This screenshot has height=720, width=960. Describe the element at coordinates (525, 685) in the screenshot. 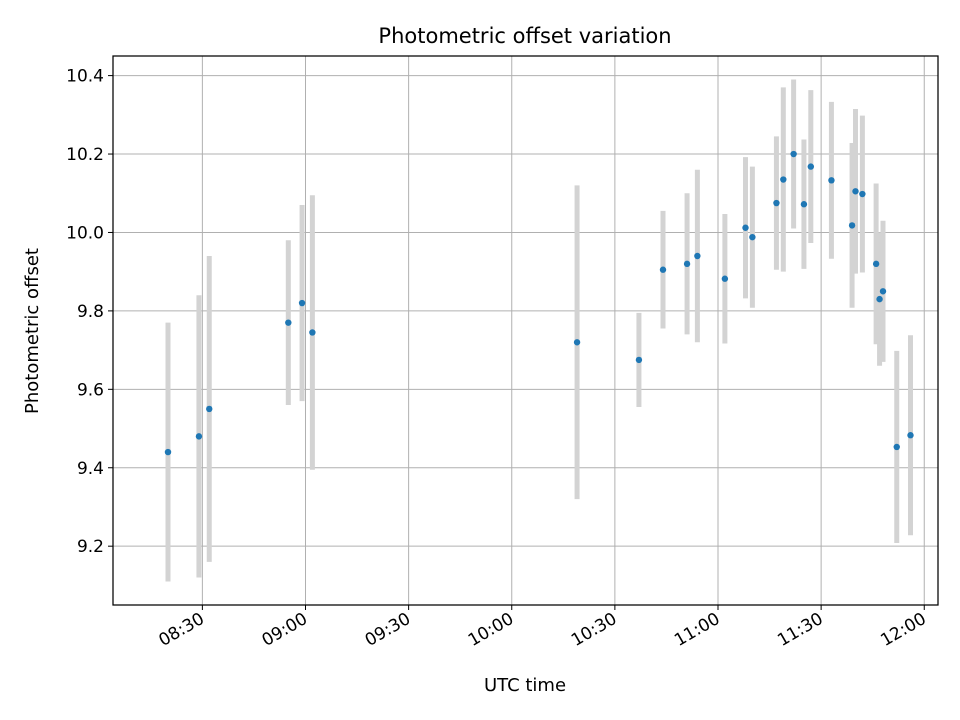

I see `x-axis-label: UTC time` at that location.